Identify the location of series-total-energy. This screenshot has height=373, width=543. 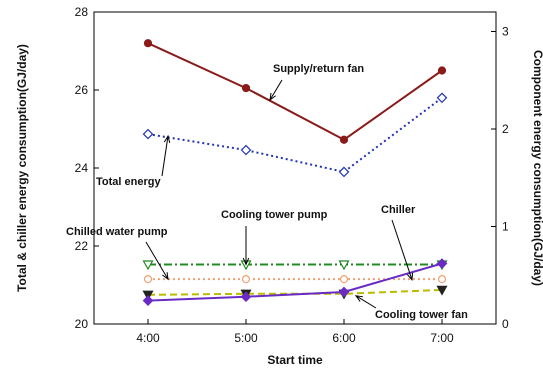
(295, 135).